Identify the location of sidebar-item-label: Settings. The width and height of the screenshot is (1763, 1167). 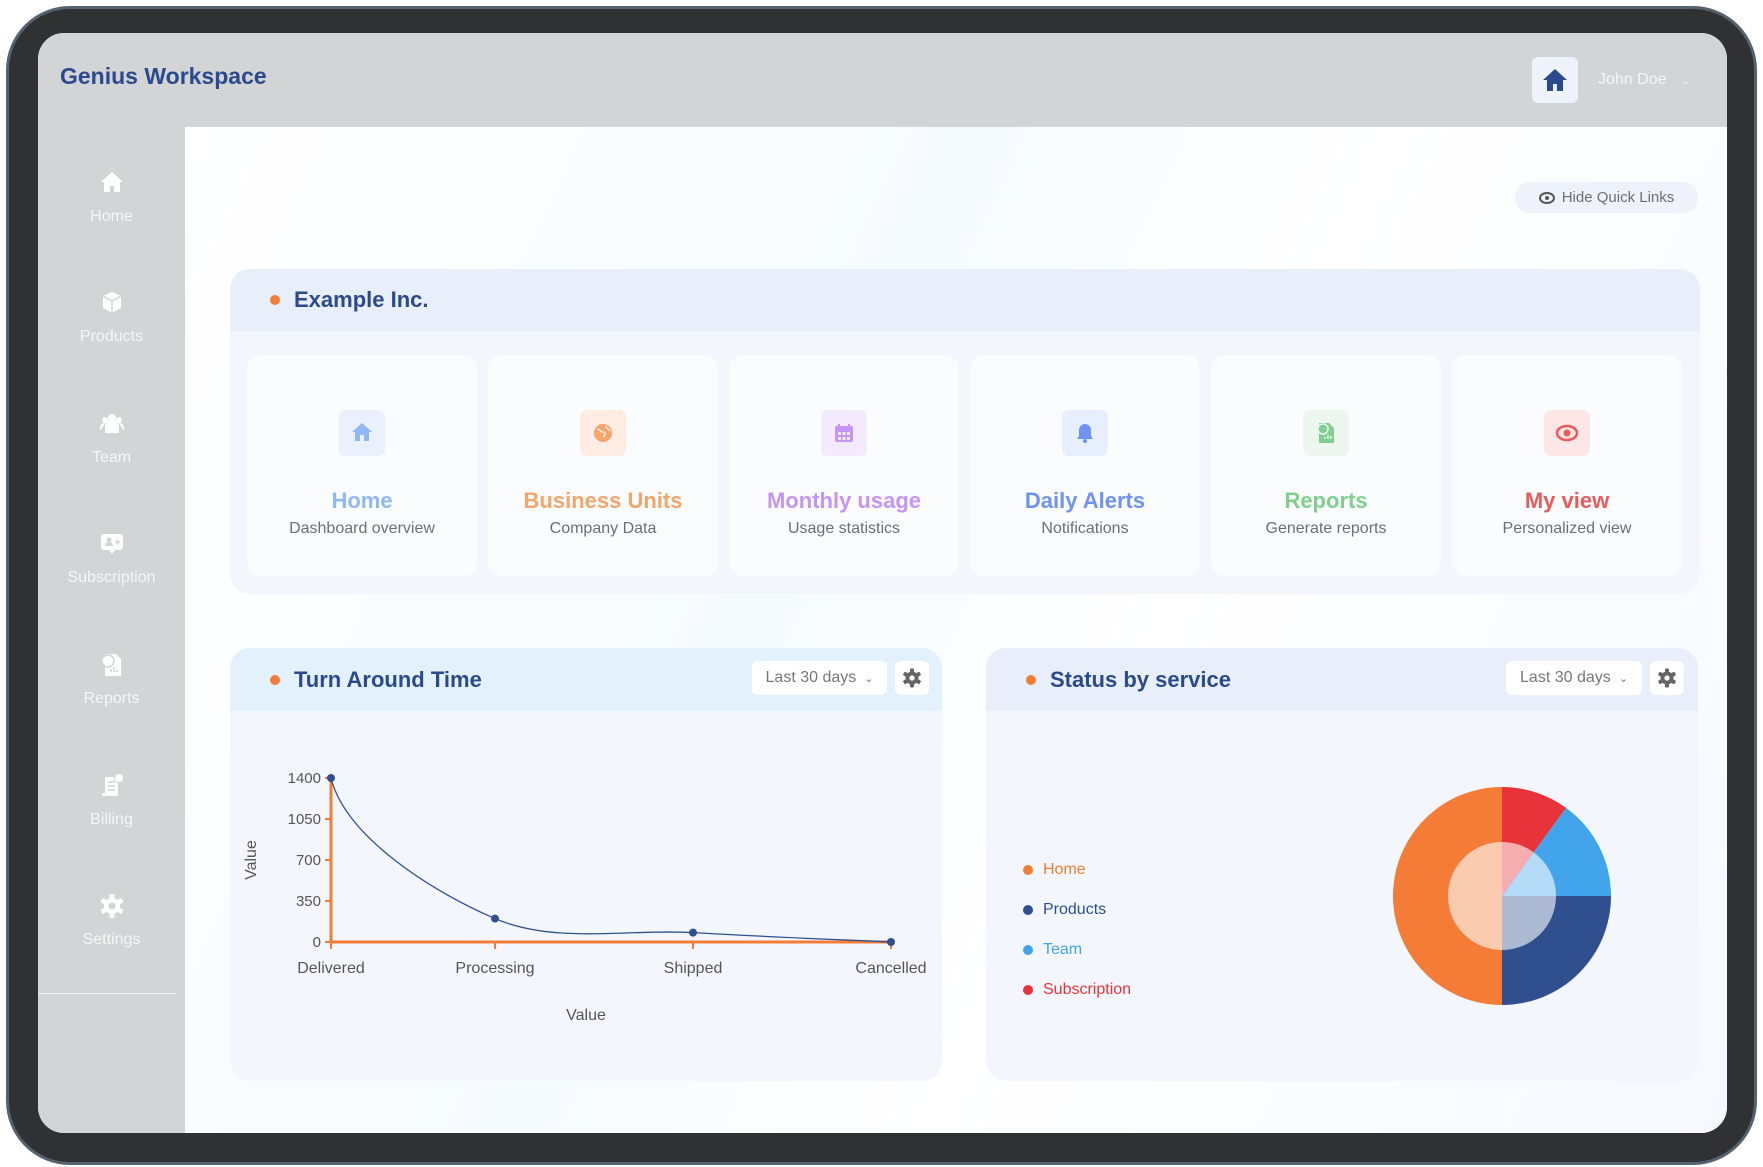
(111, 939).